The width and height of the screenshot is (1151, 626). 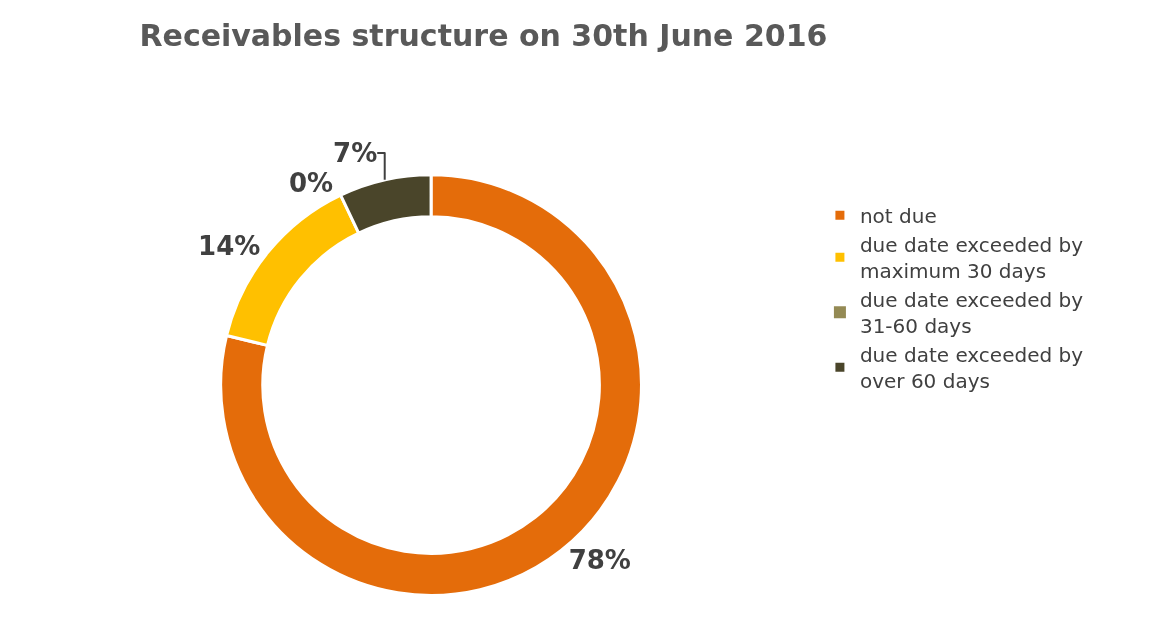 I want to click on legend-label: due date exceeded by over 60 days, so click(x=971, y=368).